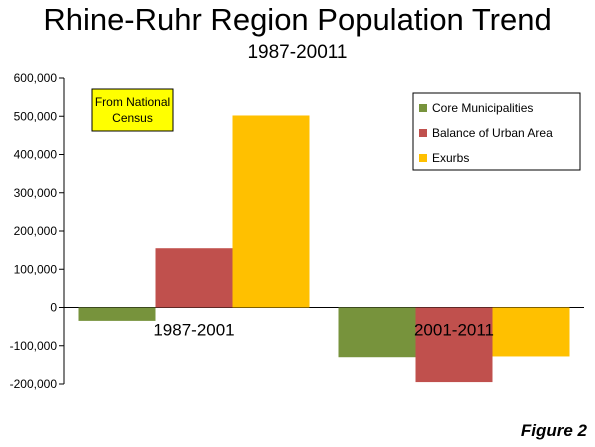 The height and width of the screenshot is (447, 595). What do you see at coordinates (36, 193) in the screenshot?
I see `y-tick-label: 300,000` at bounding box center [36, 193].